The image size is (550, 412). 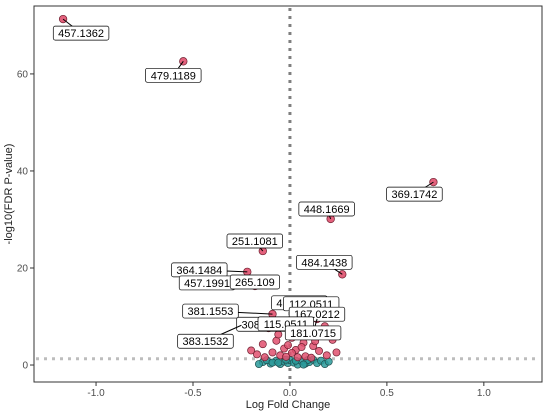 I want to click on y-axis: 0 20 40 60, so click(x=25, y=220).